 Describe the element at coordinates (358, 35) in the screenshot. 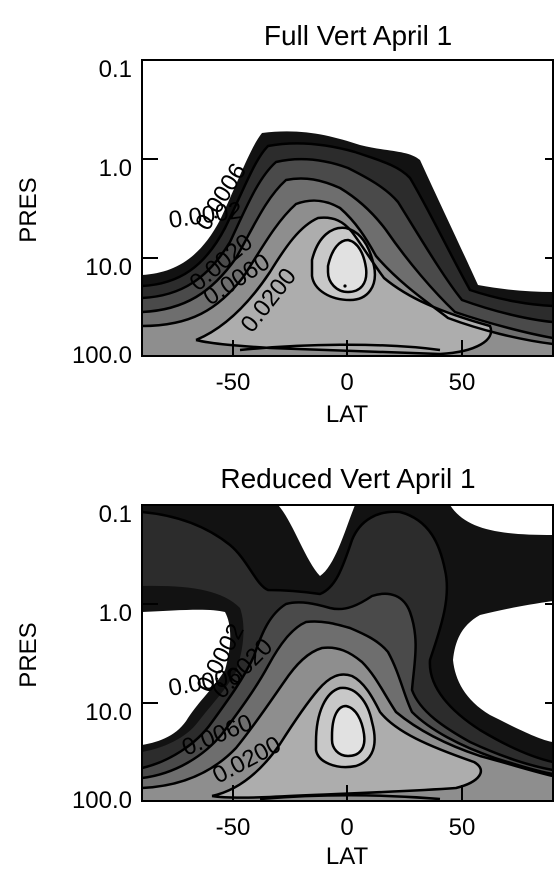

I see `chart-title: Full Vert April 1` at that location.